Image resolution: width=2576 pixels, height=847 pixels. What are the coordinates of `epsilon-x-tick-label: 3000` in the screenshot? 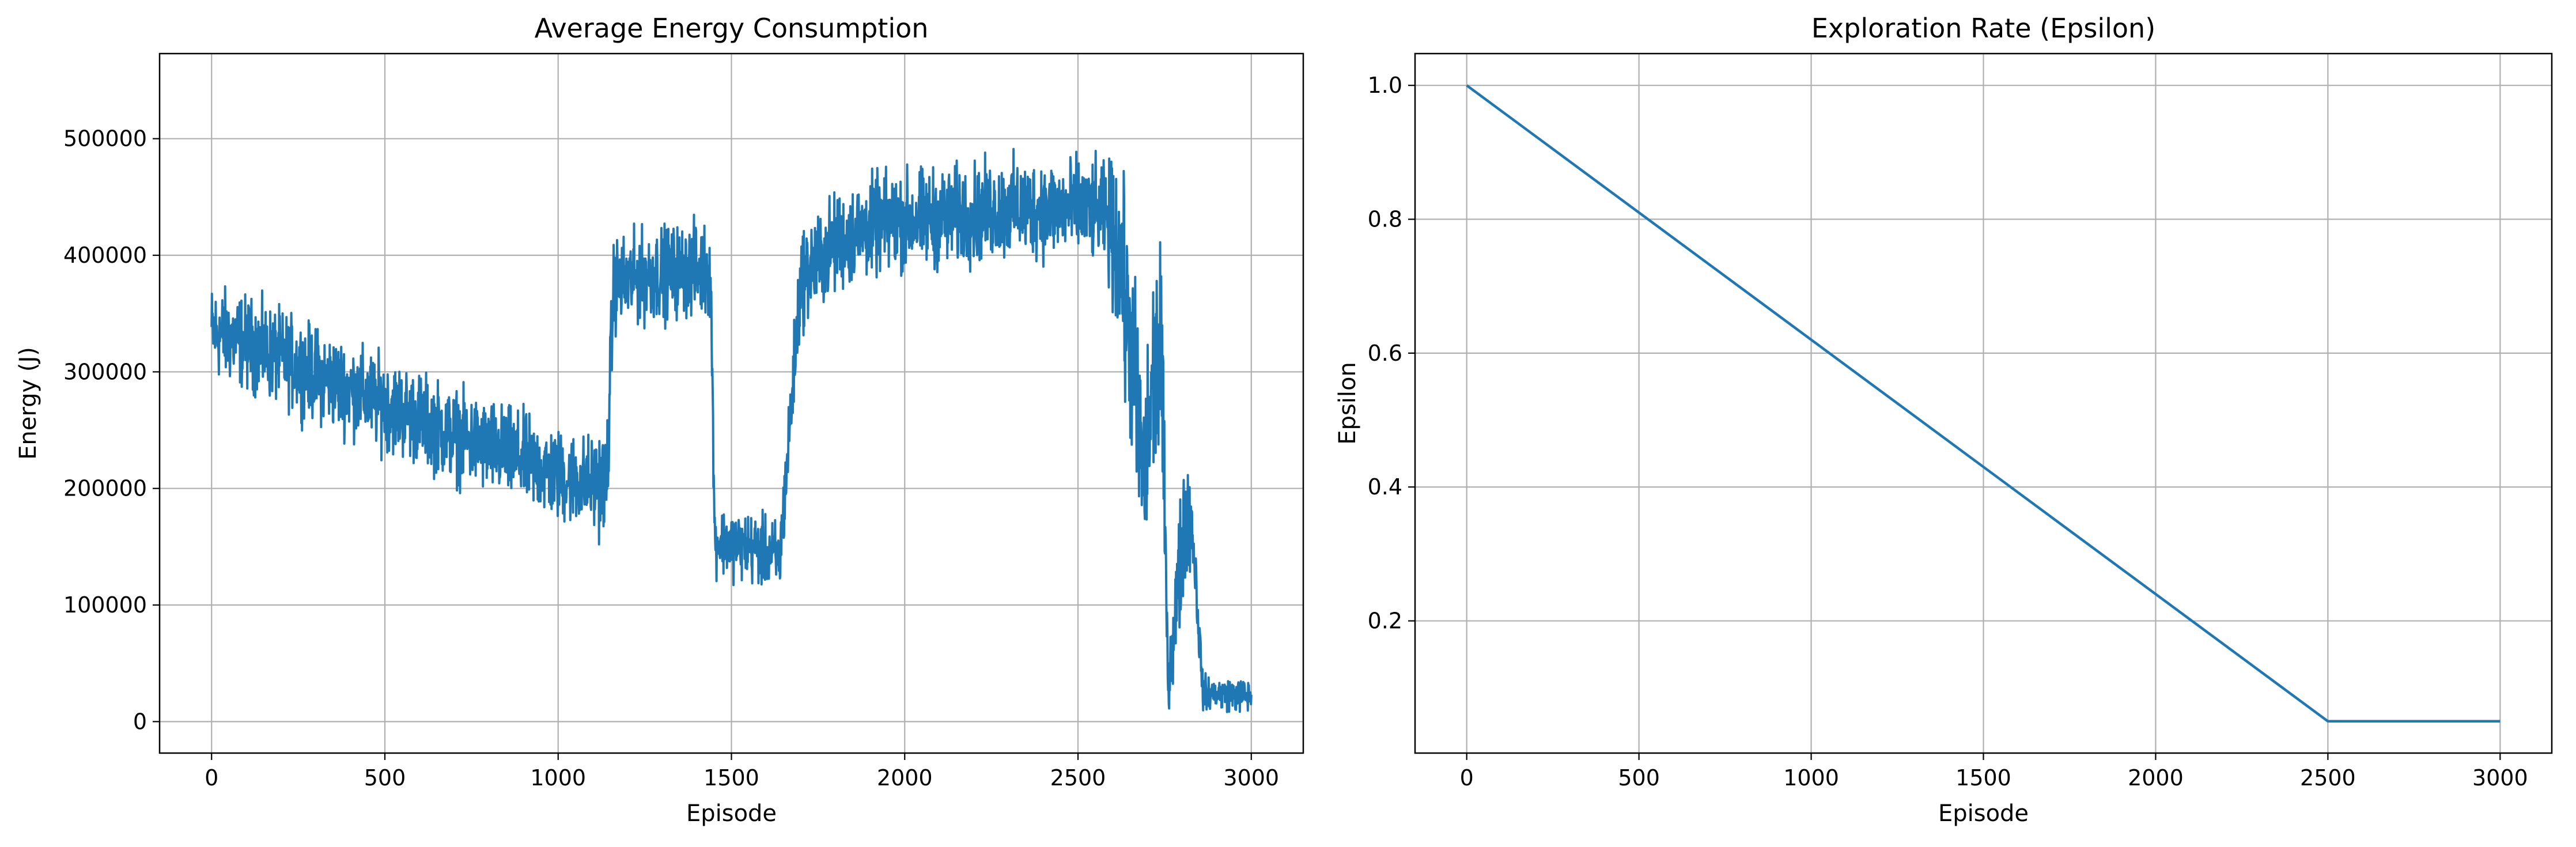 It's located at (2500, 778).